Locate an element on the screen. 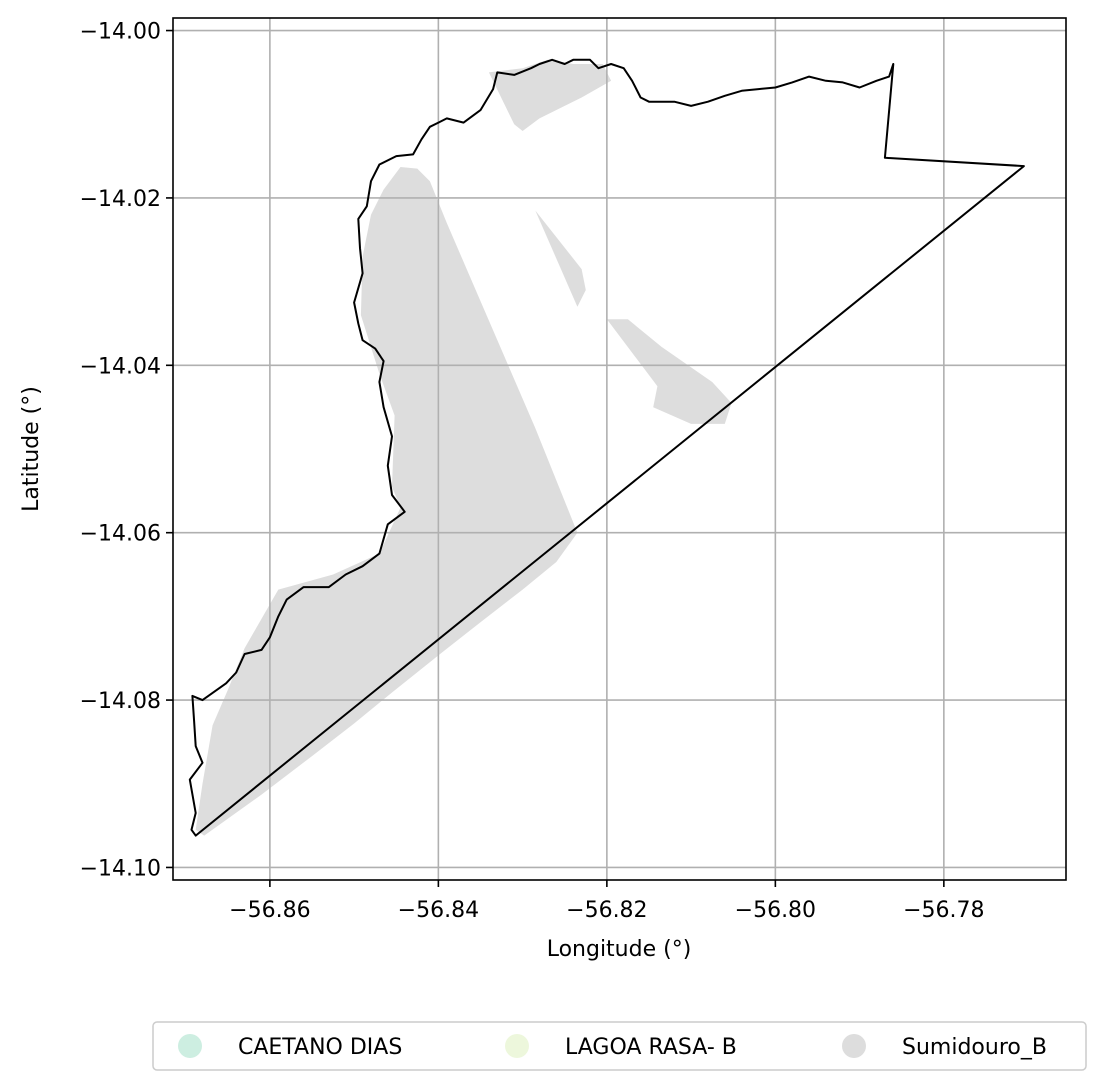  y-axis-label: Latitude (°) is located at coordinates (31, 449).